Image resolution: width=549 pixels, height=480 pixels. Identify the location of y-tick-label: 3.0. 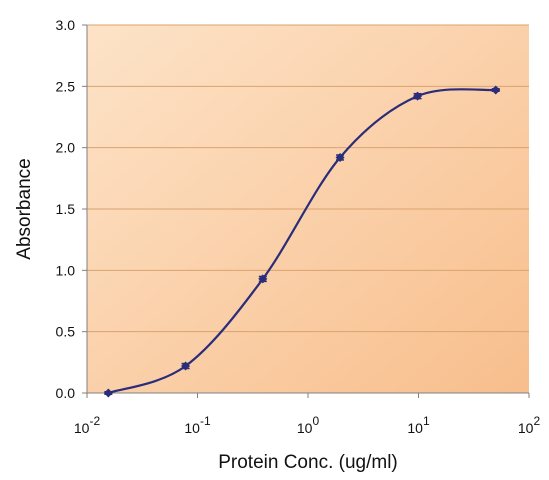
(66, 25).